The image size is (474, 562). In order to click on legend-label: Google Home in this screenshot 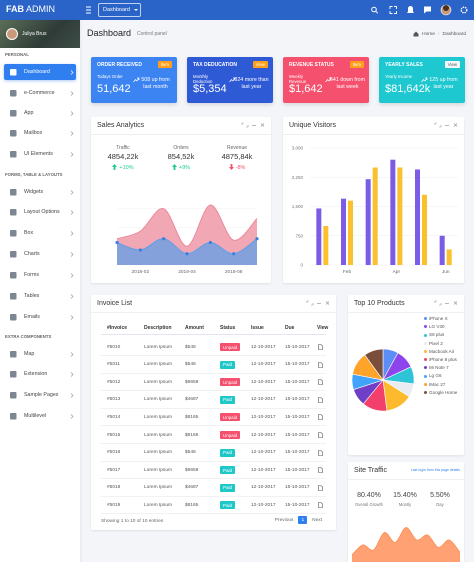, I will do `click(443, 392)`.